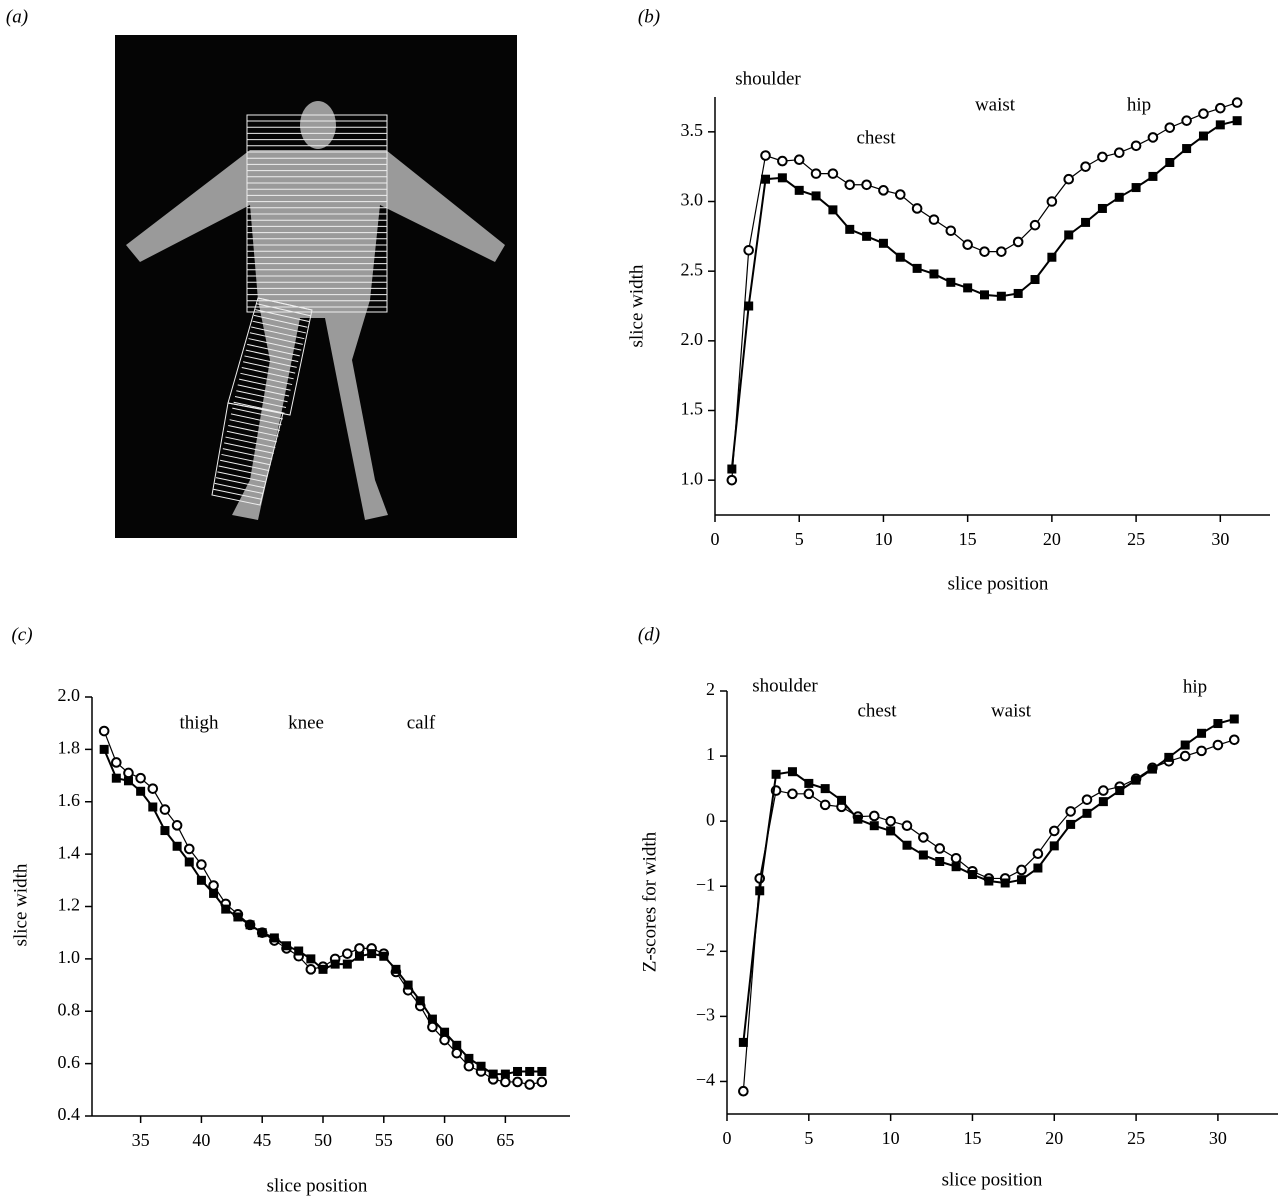 Image resolution: width=1278 pixels, height=1198 pixels. Describe the element at coordinates (877, 710) in the screenshot. I see `annotation: chest` at that location.